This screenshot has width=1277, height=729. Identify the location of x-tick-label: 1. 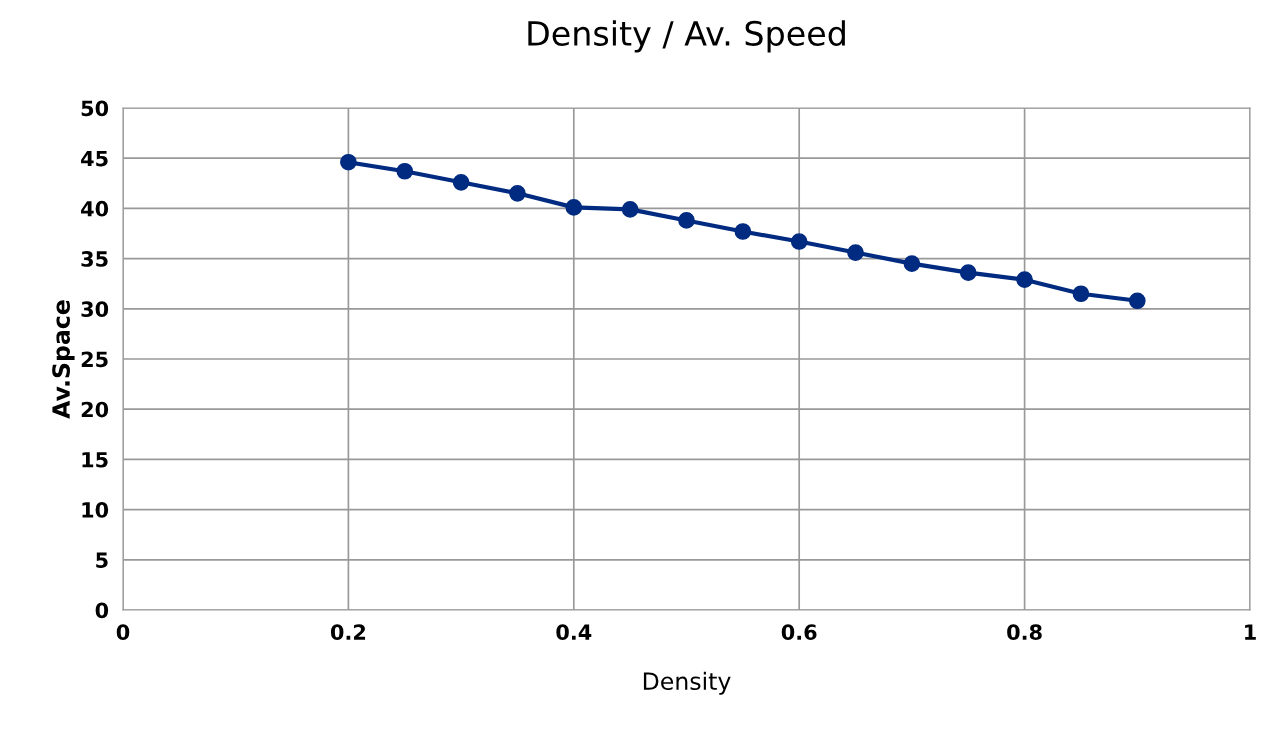
(1250, 632).